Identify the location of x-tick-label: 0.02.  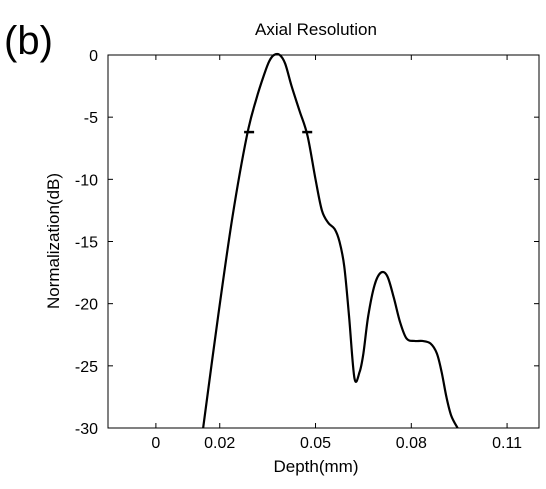
(219, 443).